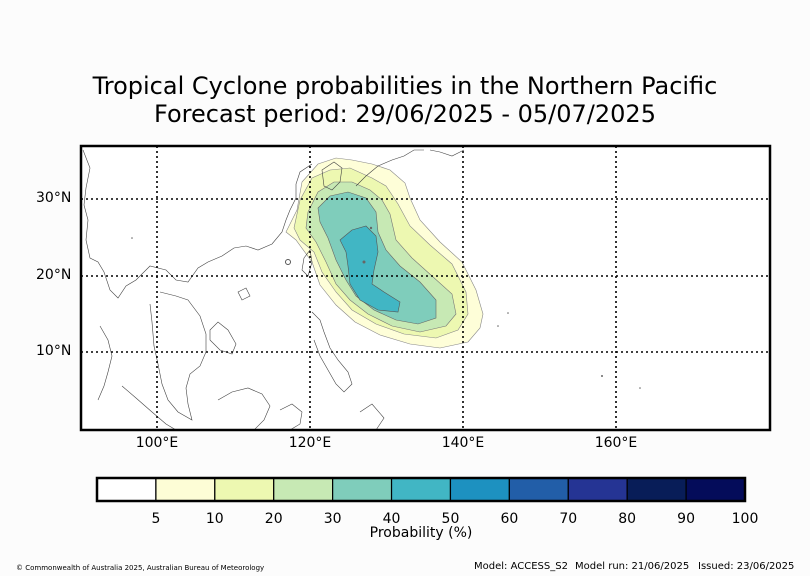  Describe the element at coordinates (291, 416) in the screenshot. I see `sulawesi` at that location.